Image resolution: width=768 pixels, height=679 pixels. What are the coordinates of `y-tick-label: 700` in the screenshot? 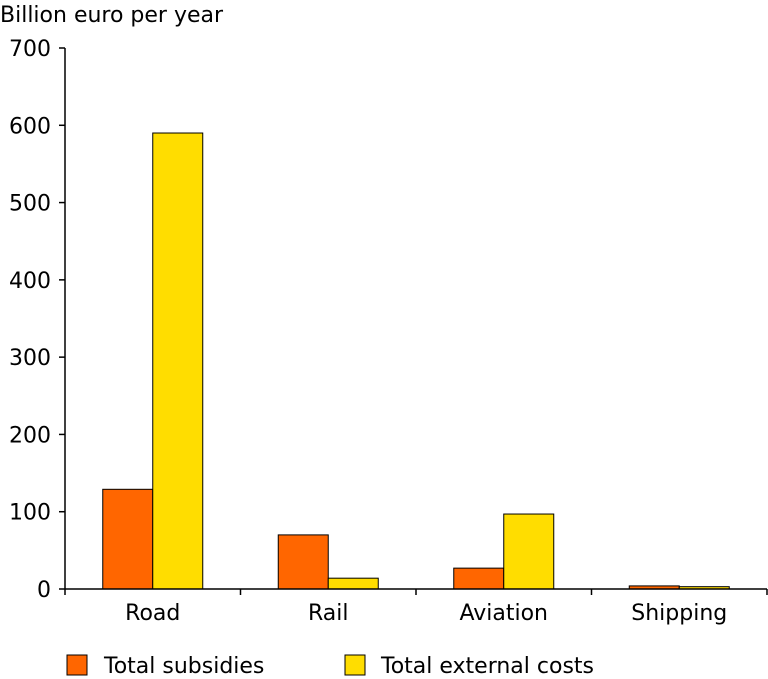 It's located at (30, 49).